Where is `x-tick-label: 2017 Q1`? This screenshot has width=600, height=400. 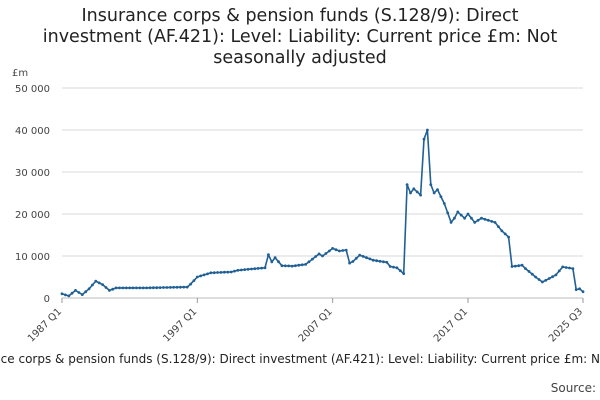
x-tick-label: 2017 Q1 is located at coordinates (451, 325).